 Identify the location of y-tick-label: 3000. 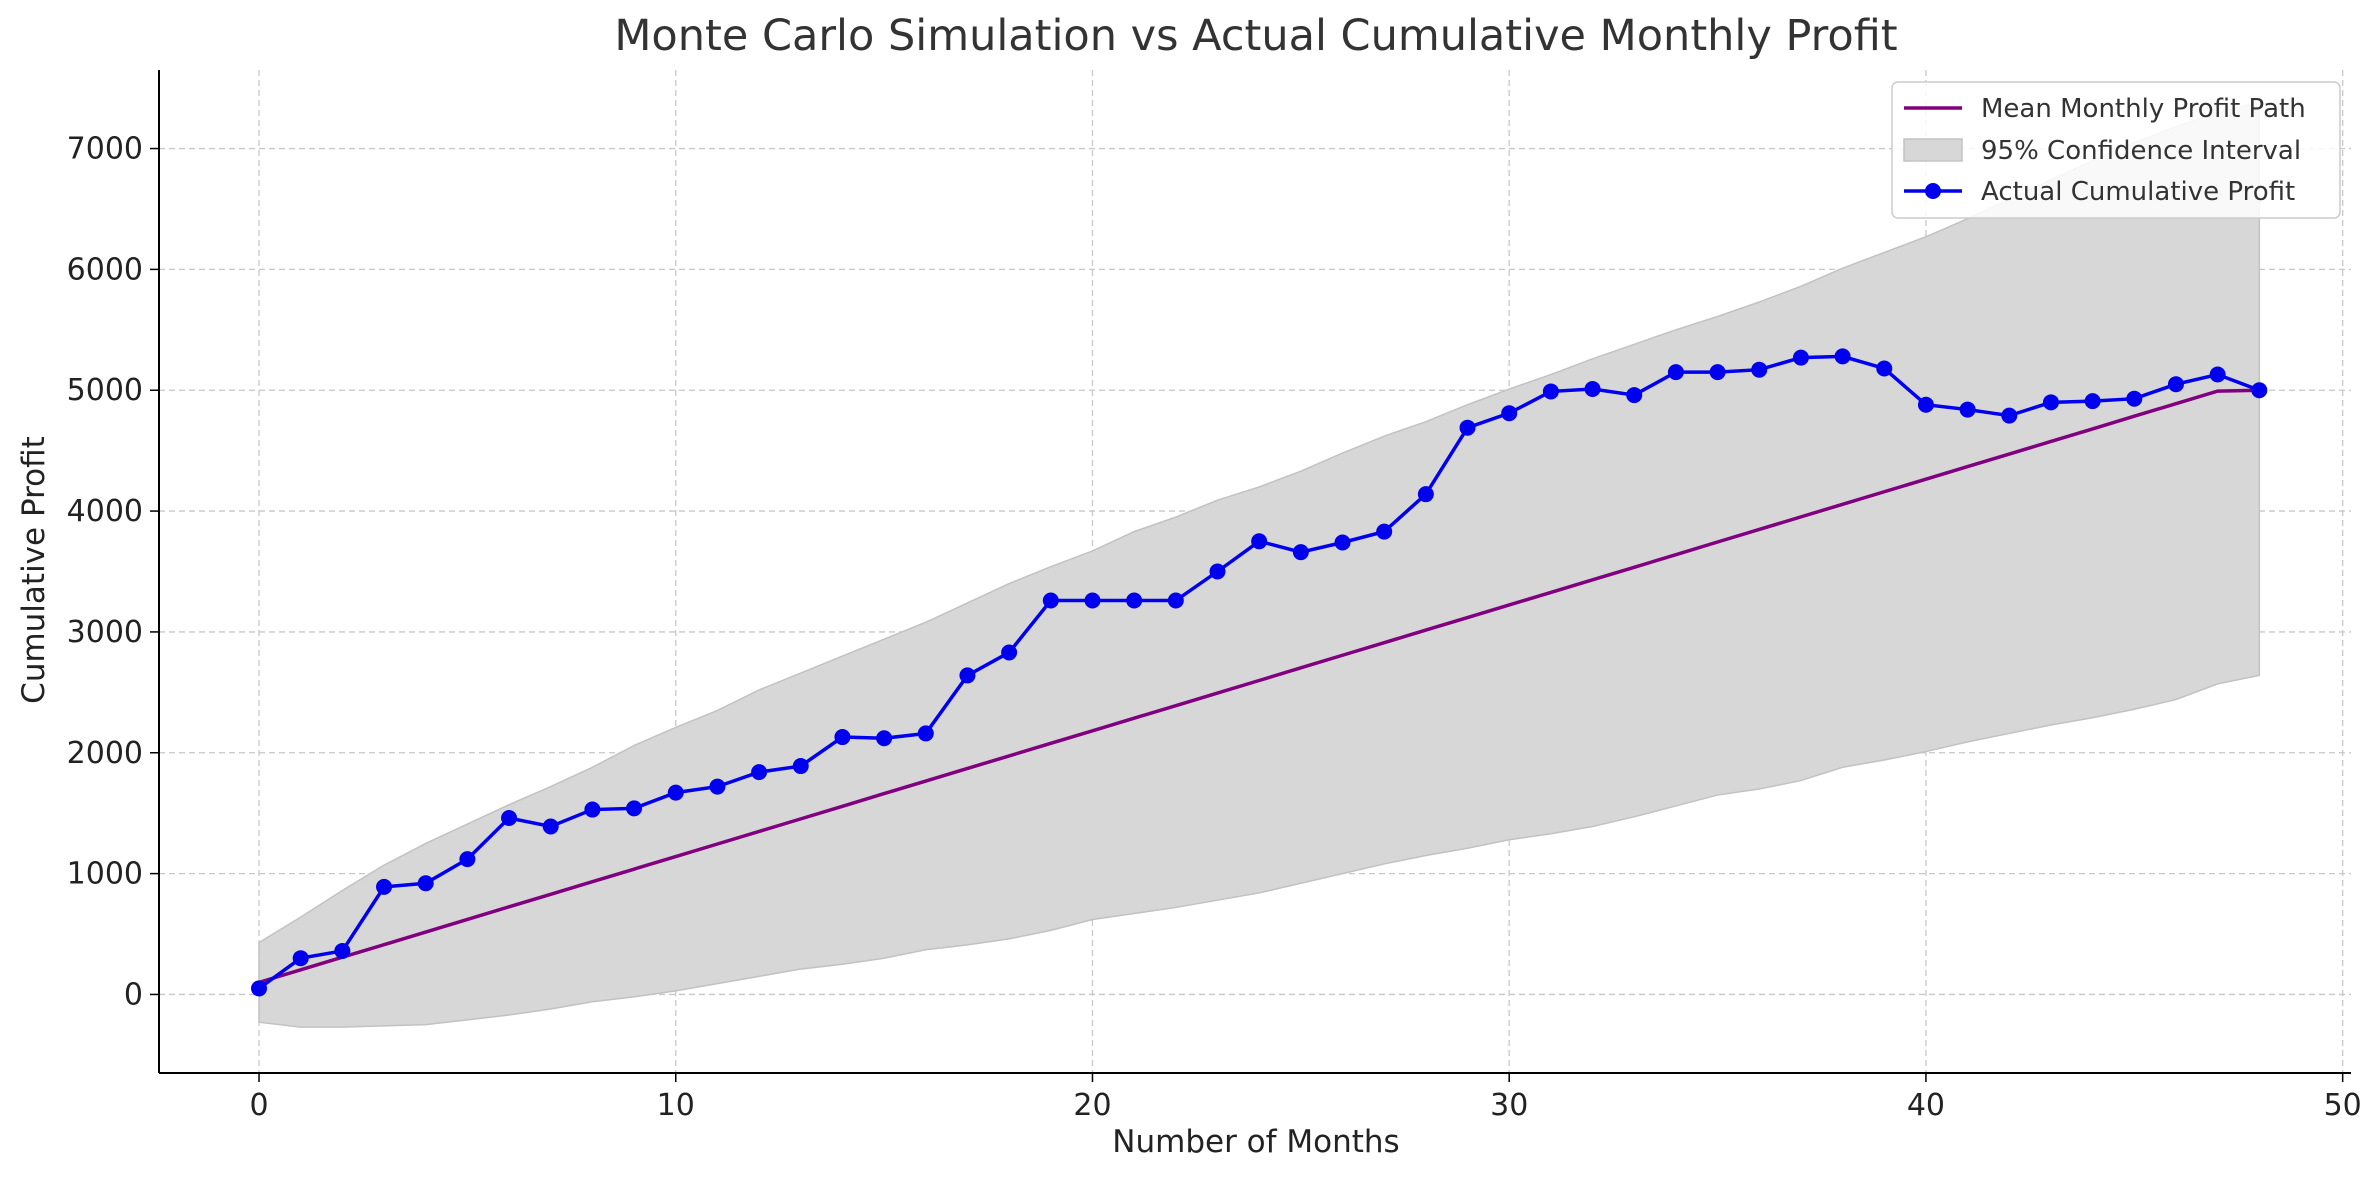
(105, 632).